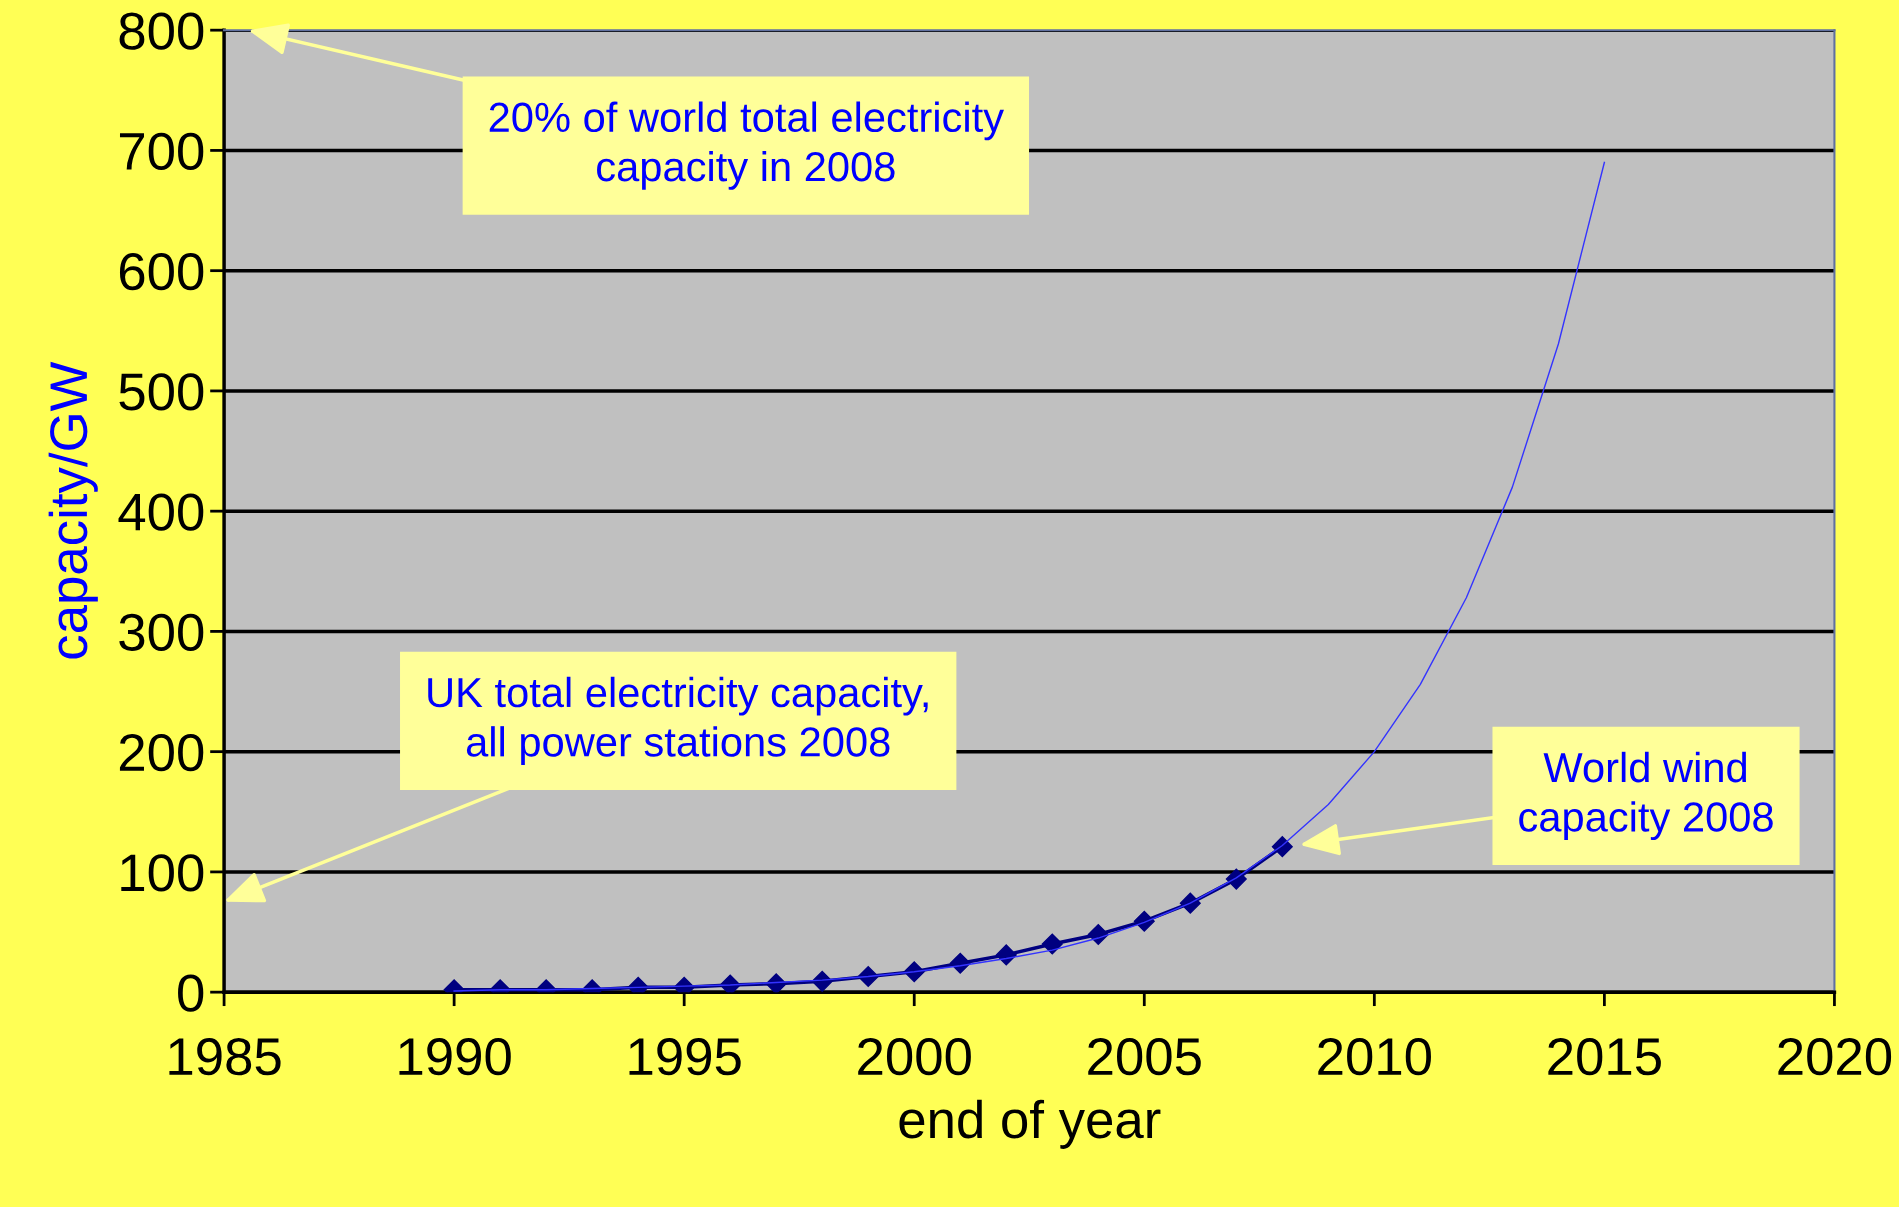 The height and width of the screenshot is (1207, 1899). What do you see at coordinates (161, 512) in the screenshot?
I see `y-tick-label: 400` at bounding box center [161, 512].